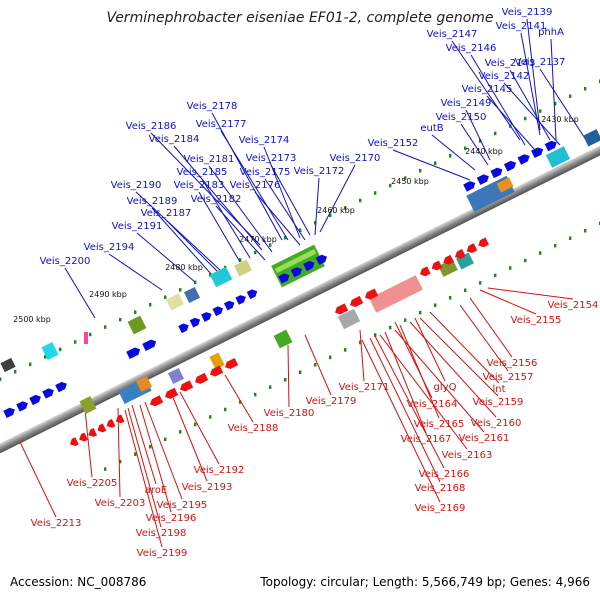 Image resolution: width=600 pixels, height=600 pixels. What do you see at coordinates (207, 487) in the screenshot?
I see `gene-label: Veis_2193` at bounding box center [207, 487].